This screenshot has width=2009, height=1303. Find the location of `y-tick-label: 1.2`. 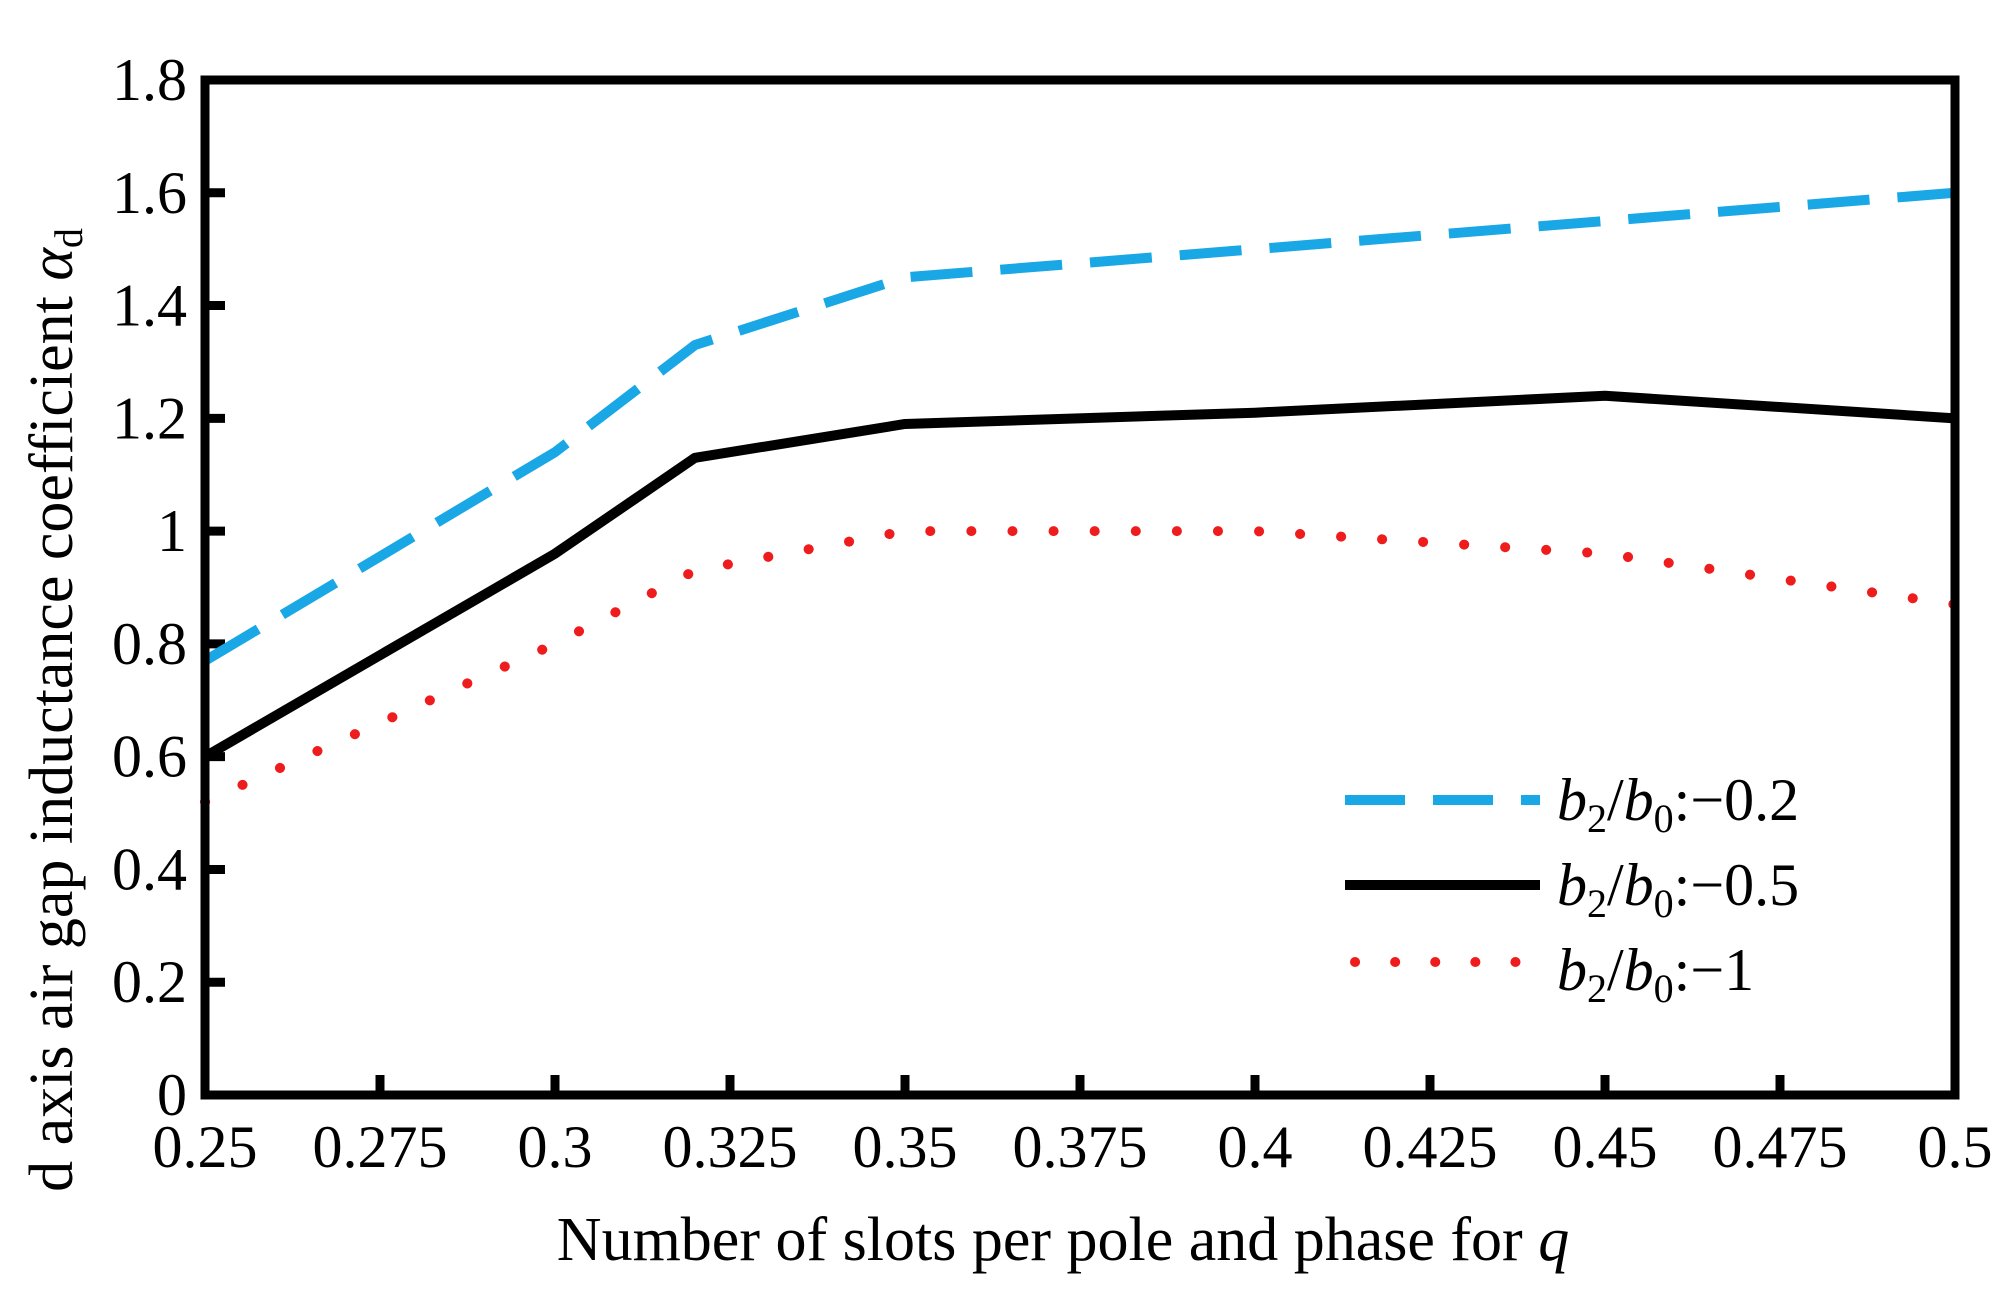

y-tick-label: 1.2 is located at coordinates (149, 418).